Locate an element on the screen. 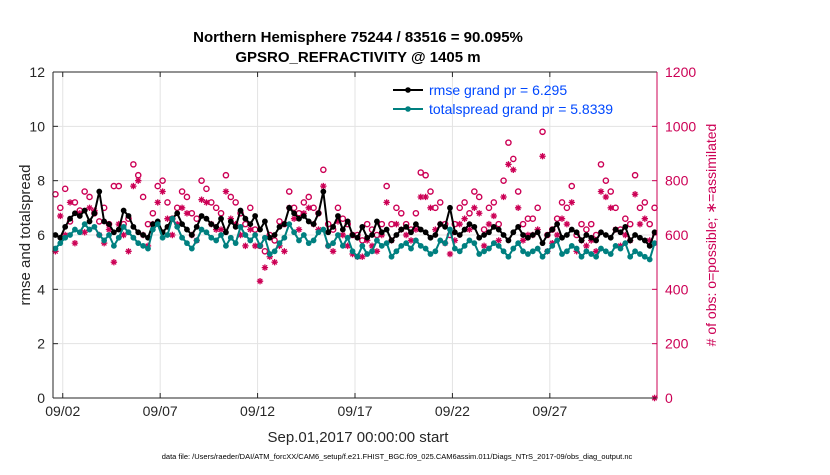 Image resolution: width=830 pixels, height=475 pixels. y-tick-label: 4 is located at coordinates (41, 289).